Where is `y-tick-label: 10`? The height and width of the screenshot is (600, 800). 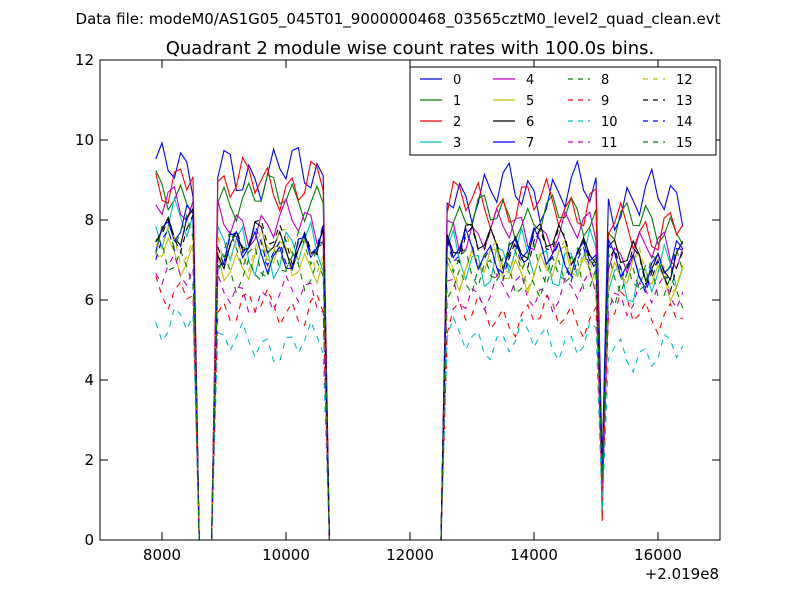 y-tick-label: 10 is located at coordinates (84, 140).